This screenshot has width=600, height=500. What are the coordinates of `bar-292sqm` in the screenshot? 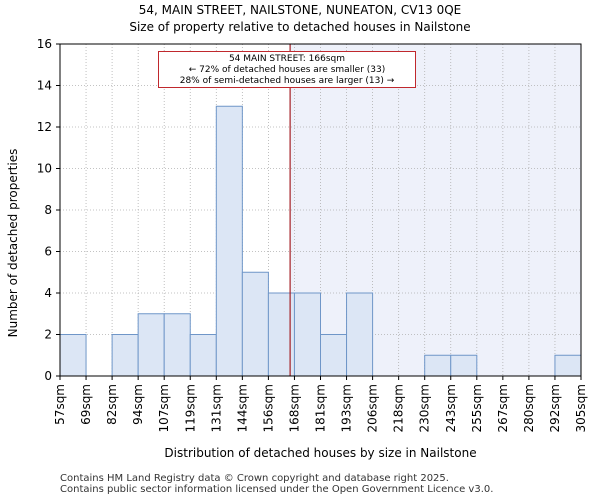 It's located at (568, 365).